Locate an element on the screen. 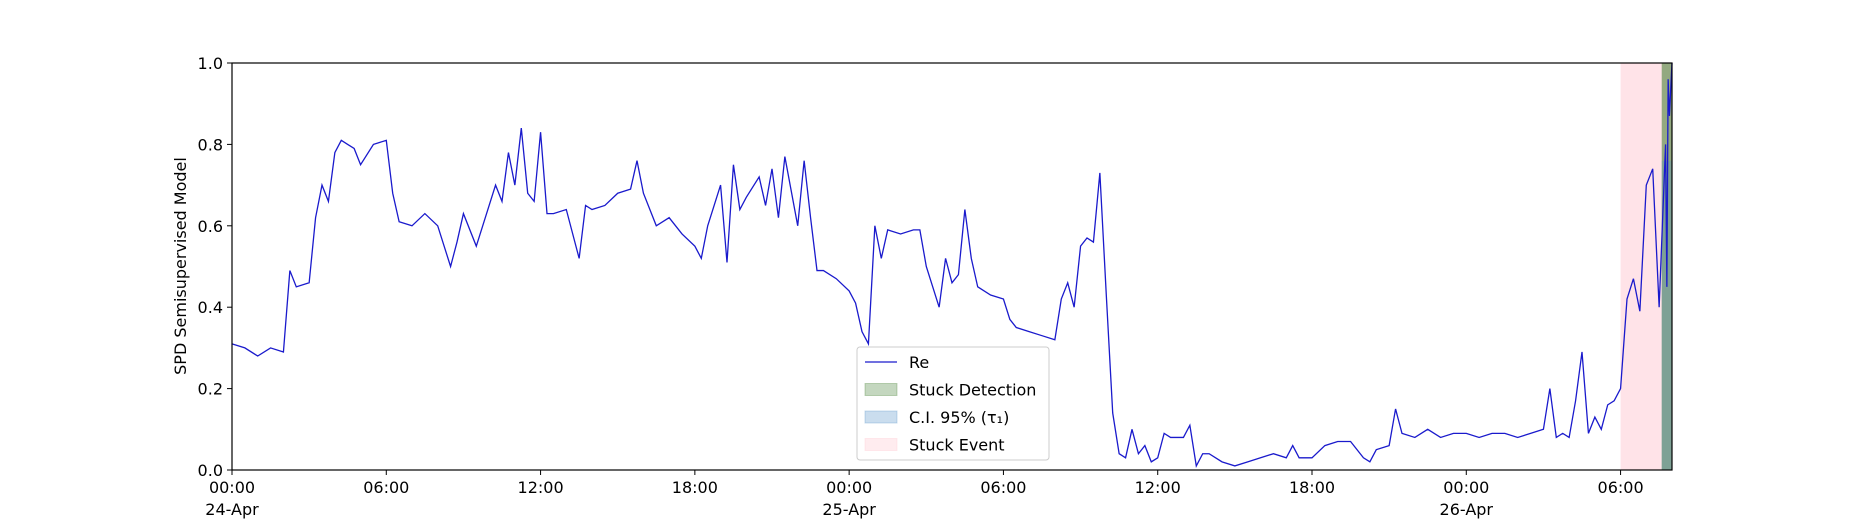 The image size is (1850, 525). legend-label: Stuck Event is located at coordinates (957, 445).